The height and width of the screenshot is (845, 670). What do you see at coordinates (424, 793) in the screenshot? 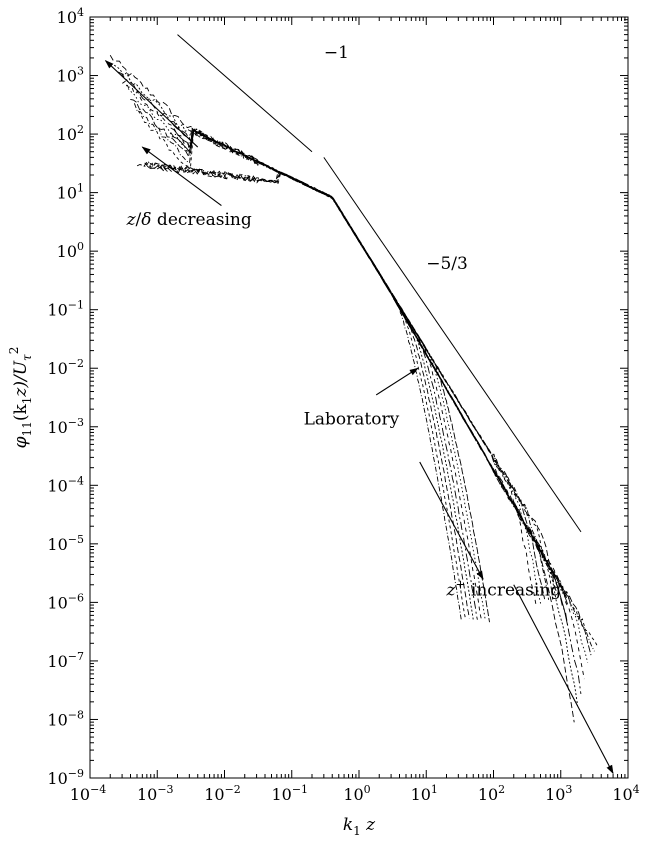
I see `x-tick-label: 10¹` at bounding box center [424, 793].